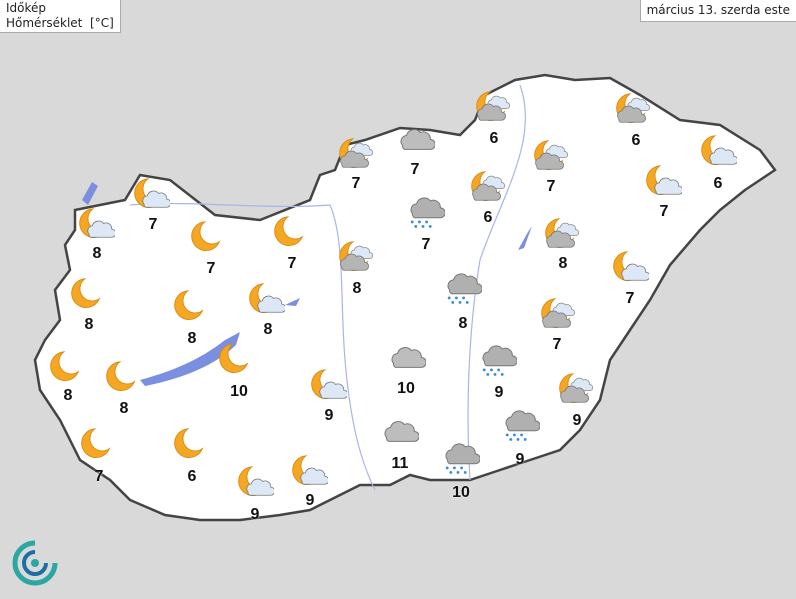  Describe the element at coordinates (400, 463) in the screenshot. I see `temperature-label: 11` at that location.